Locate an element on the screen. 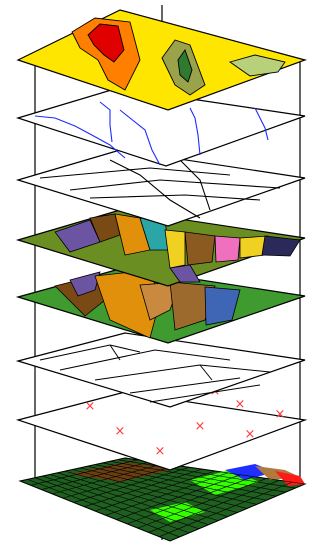  raster-grid-lines is located at coordinates (162, 499).